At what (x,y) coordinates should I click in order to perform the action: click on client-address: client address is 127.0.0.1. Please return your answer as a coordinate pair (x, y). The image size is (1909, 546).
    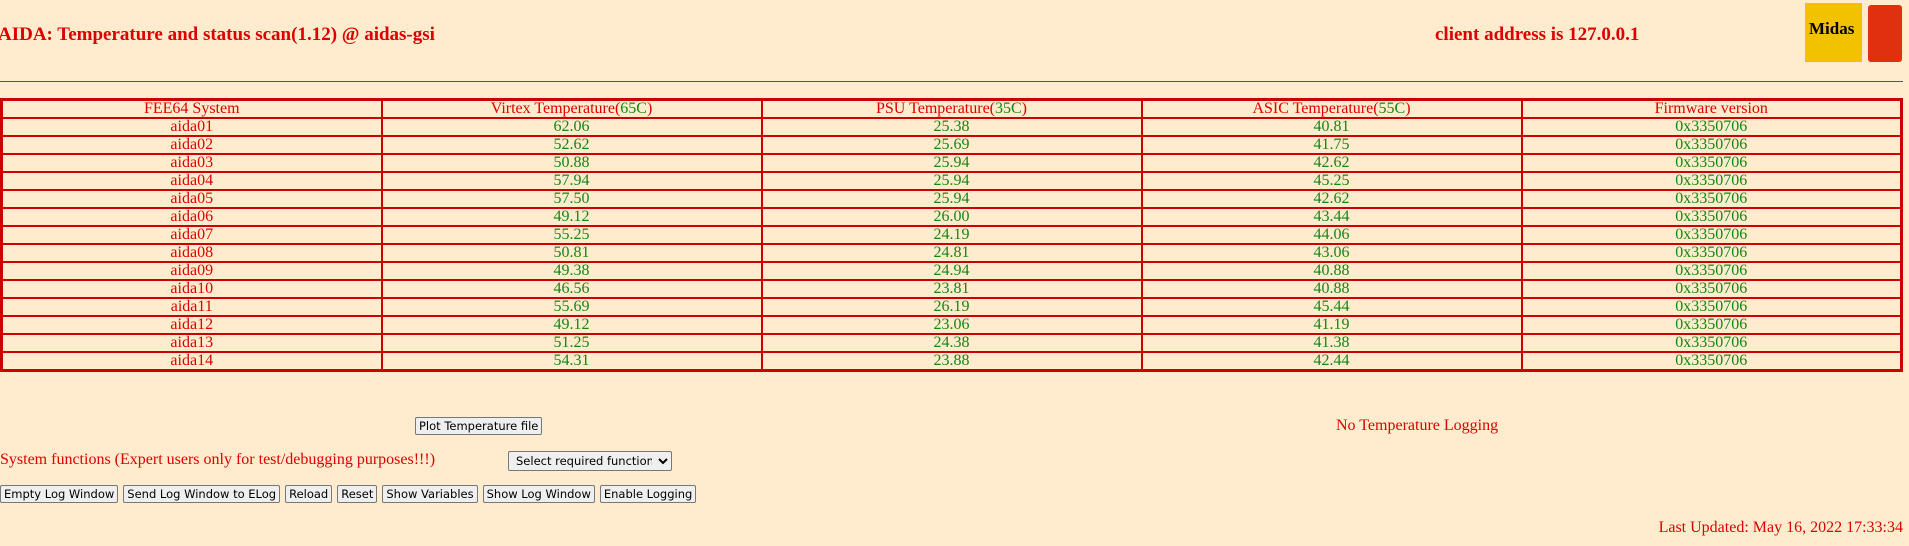
    Looking at the image, I should click on (1537, 34).